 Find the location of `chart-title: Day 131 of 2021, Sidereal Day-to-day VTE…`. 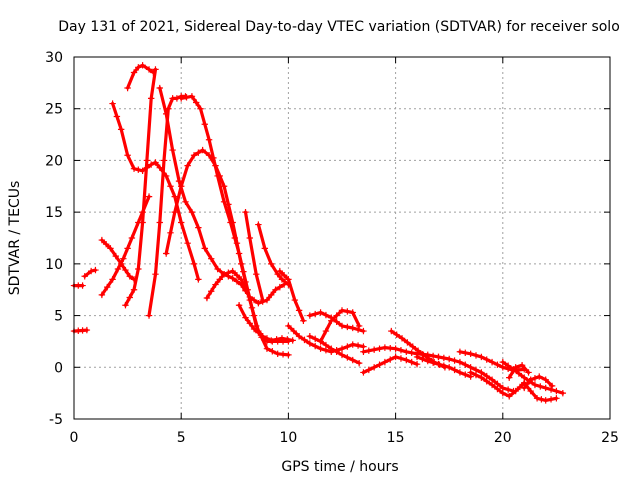

chart-title: Day 131 of 2021, Sidereal Day-to-day VTE… is located at coordinates (339, 27).